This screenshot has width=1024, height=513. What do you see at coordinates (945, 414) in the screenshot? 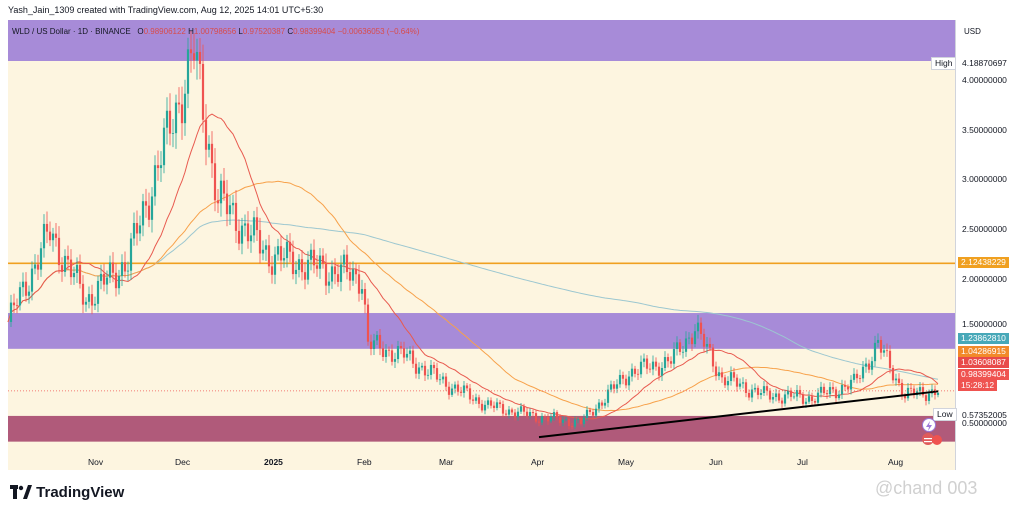
I see `low-tag-label: Low` at bounding box center [945, 414].